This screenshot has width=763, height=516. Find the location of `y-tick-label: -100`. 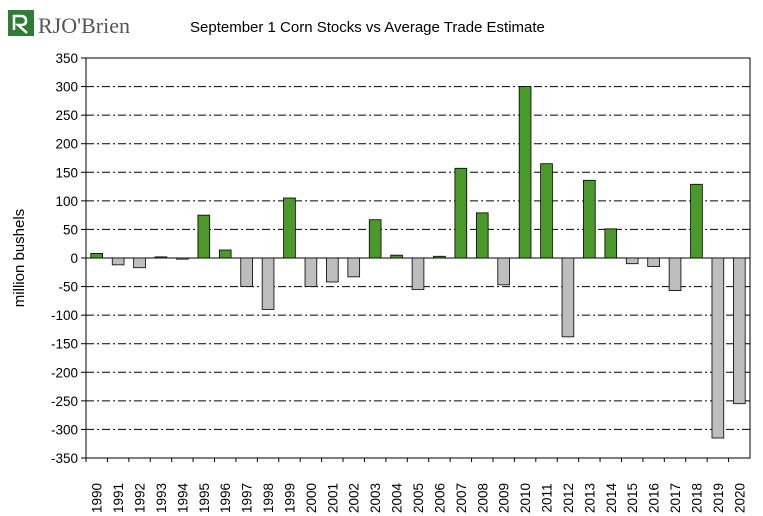

y-tick-label: -100 is located at coordinates (64, 315).